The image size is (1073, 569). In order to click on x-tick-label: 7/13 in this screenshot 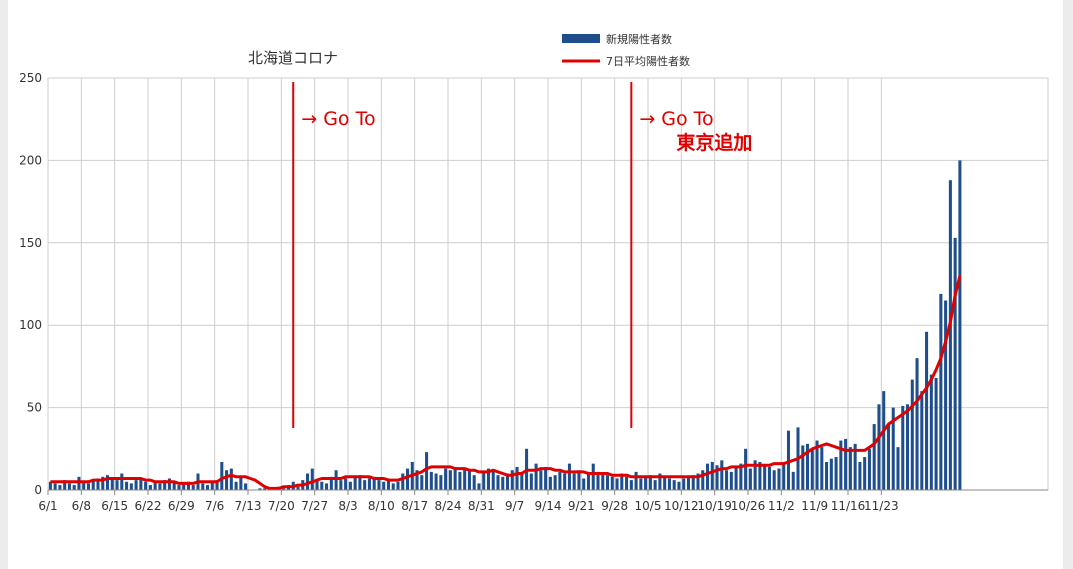, I will do `click(248, 506)`.